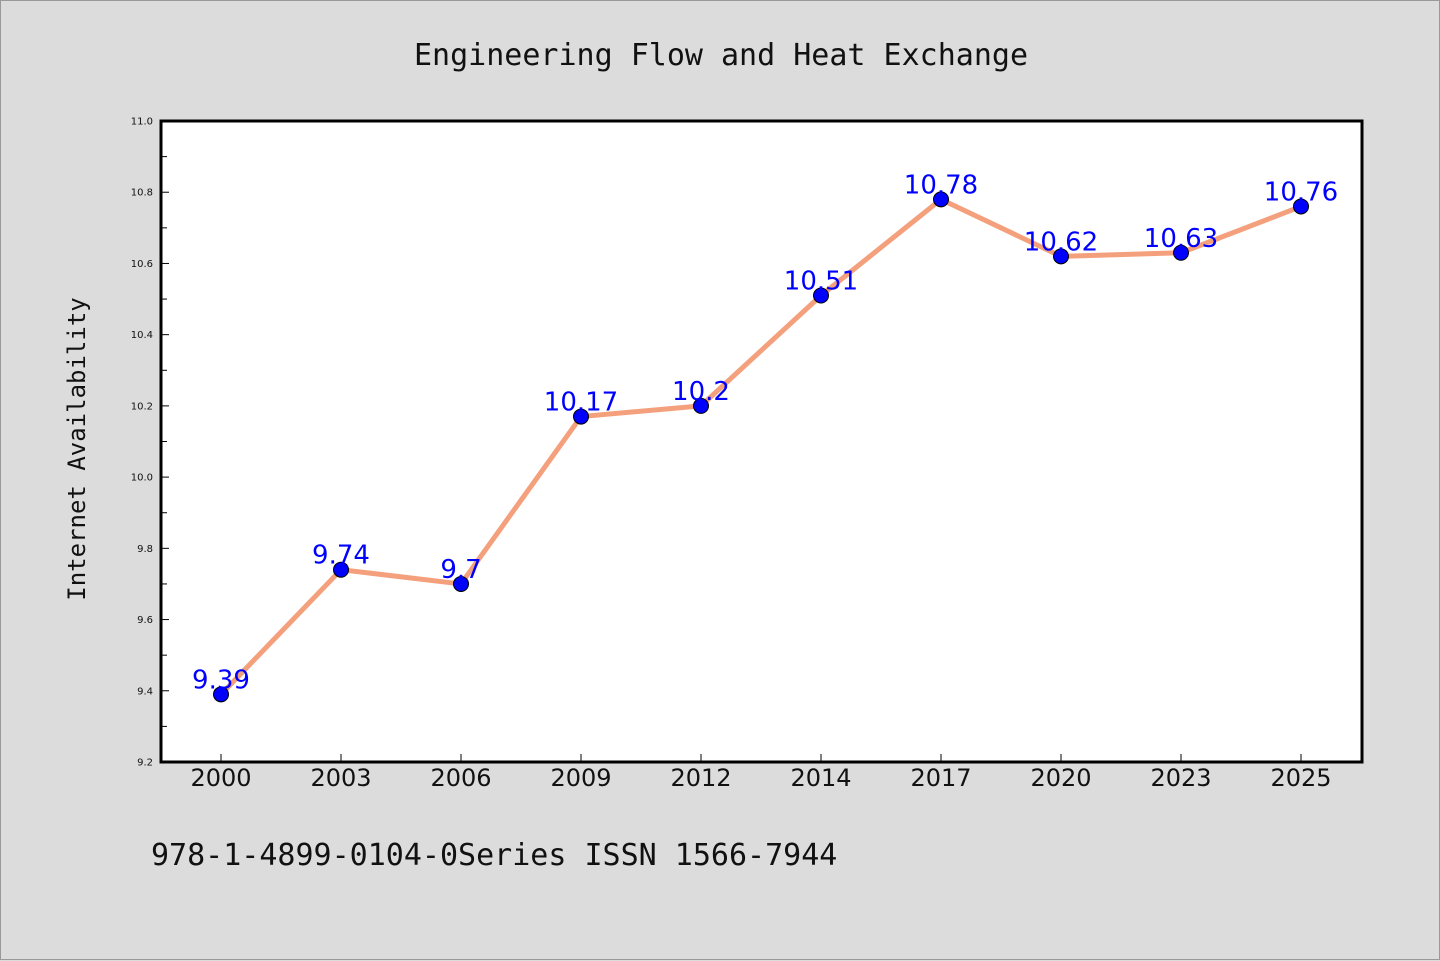 The width and height of the screenshot is (1440, 961). Describe the element at coordinates (145, 549) in the screenshot. I see `y-tick-label: 9.8` at that location.